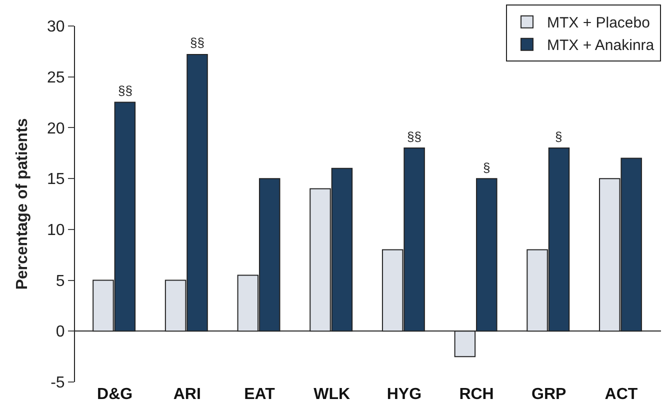  I want to click on x-tick-label: D&G, so click(115, 394).